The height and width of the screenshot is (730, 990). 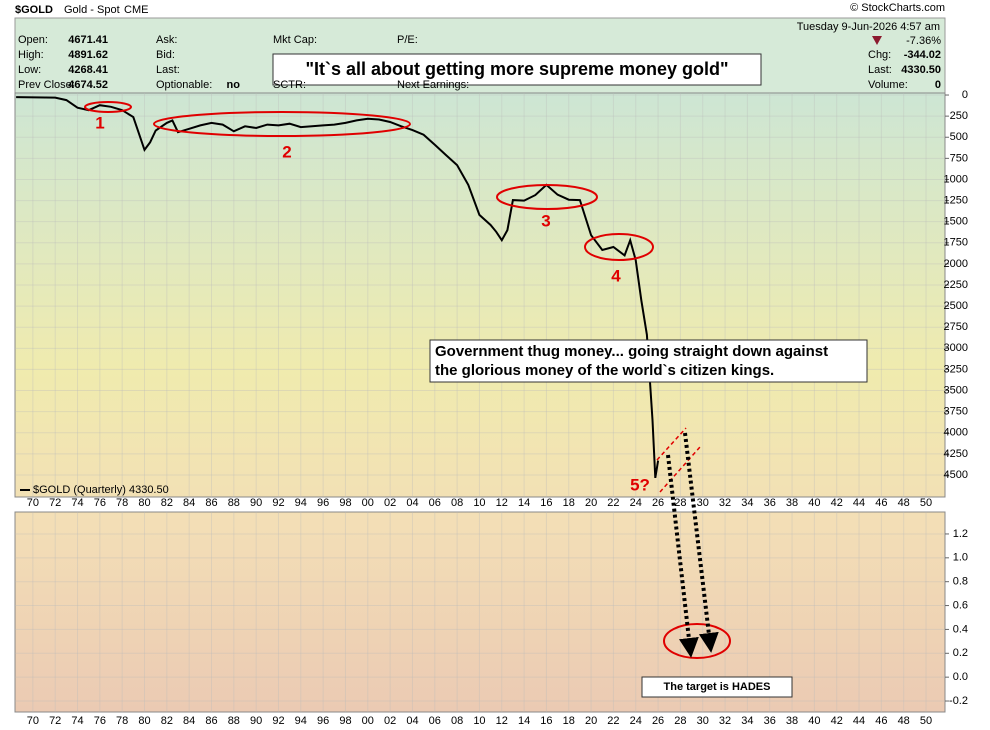 What do you see at coordinates (960, 629) in the screenshot?
I see `y-tick-label: 0.4` at bounding box center [960, 629].